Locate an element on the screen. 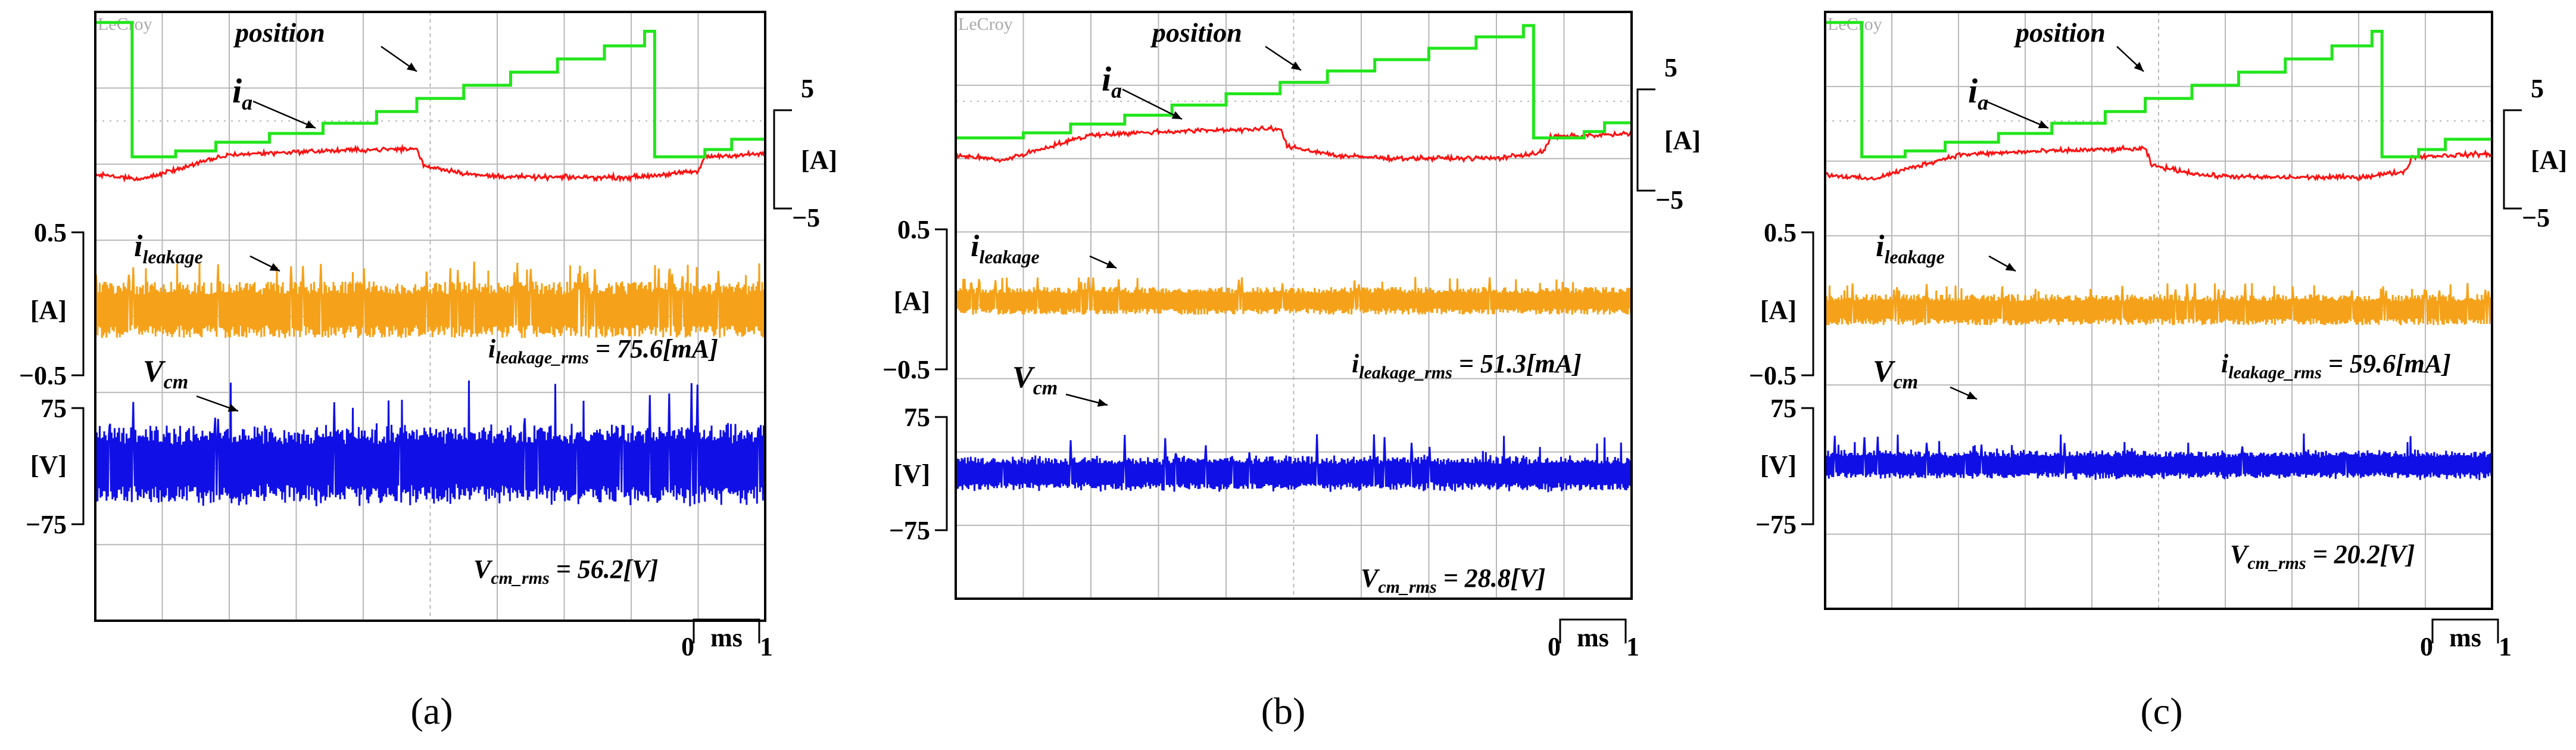 The height and width of the screenshot is (750, 2576). vcm-trace is located at coordinates (1294, 463).